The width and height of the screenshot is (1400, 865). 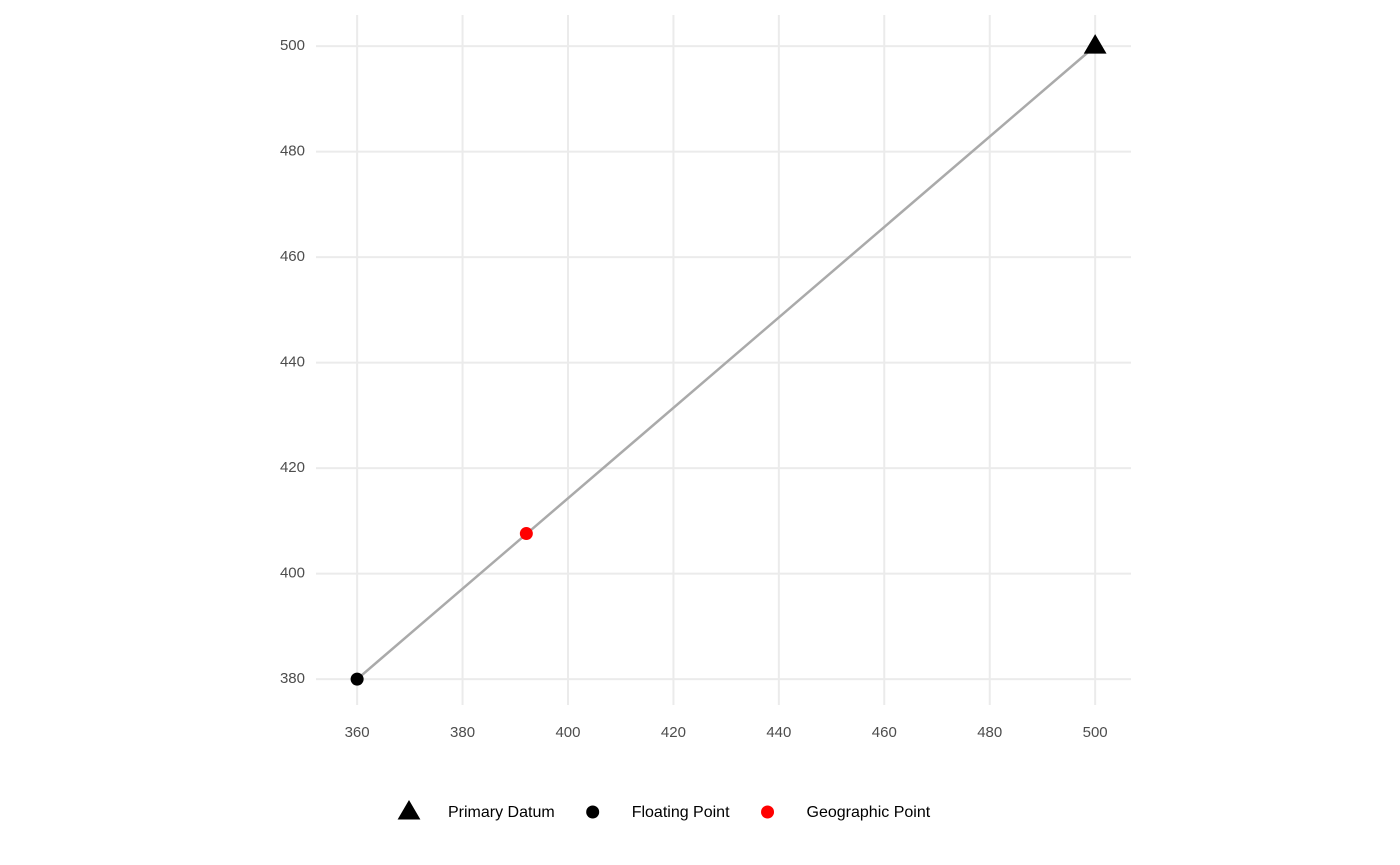 What do you see at coordinates (884, 732) in the screenshot?
I see `x-tick-label: 460` at bounding box center [884, 732].